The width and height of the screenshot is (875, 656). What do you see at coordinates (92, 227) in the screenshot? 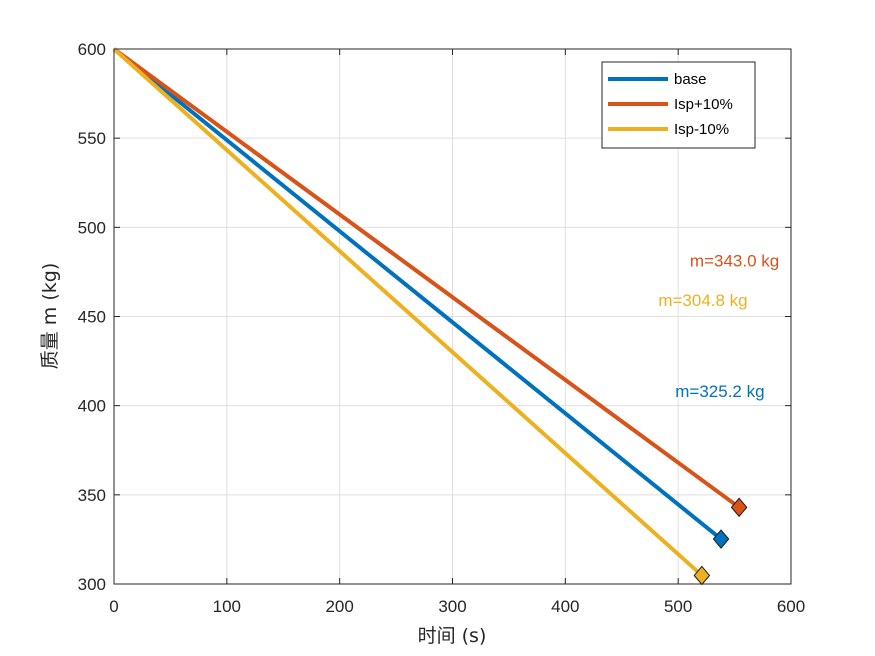
I see `y-tick-label: 500` at bounding box center [92, 227].